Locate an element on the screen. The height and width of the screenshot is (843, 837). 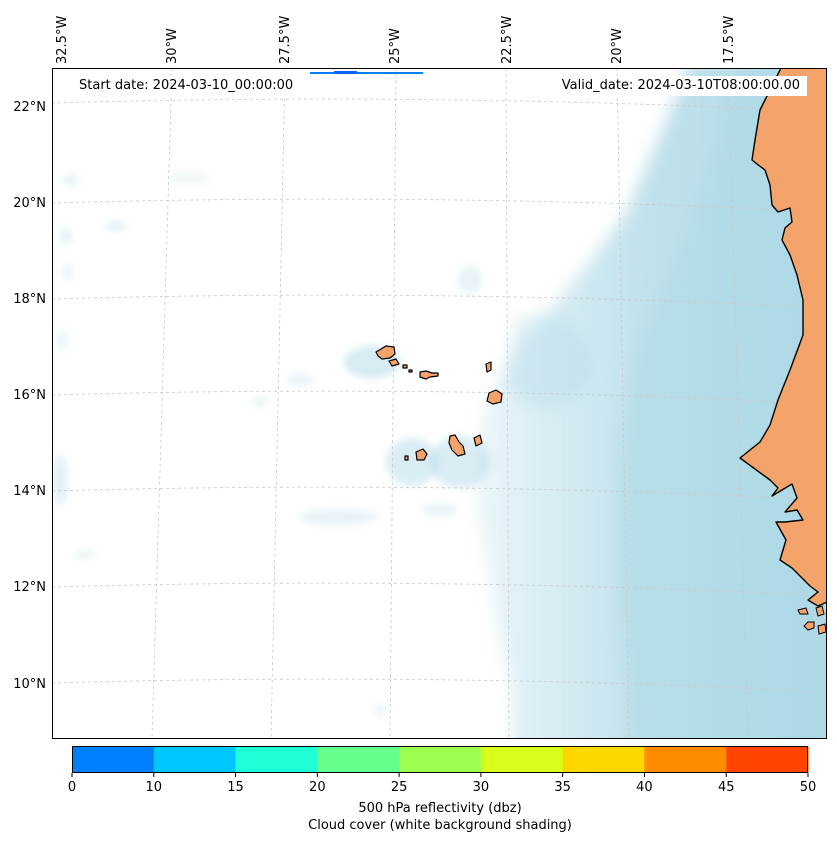
colorbar-sublabel: Cloud cover (white background shading) is located at coordinates (440, 825).